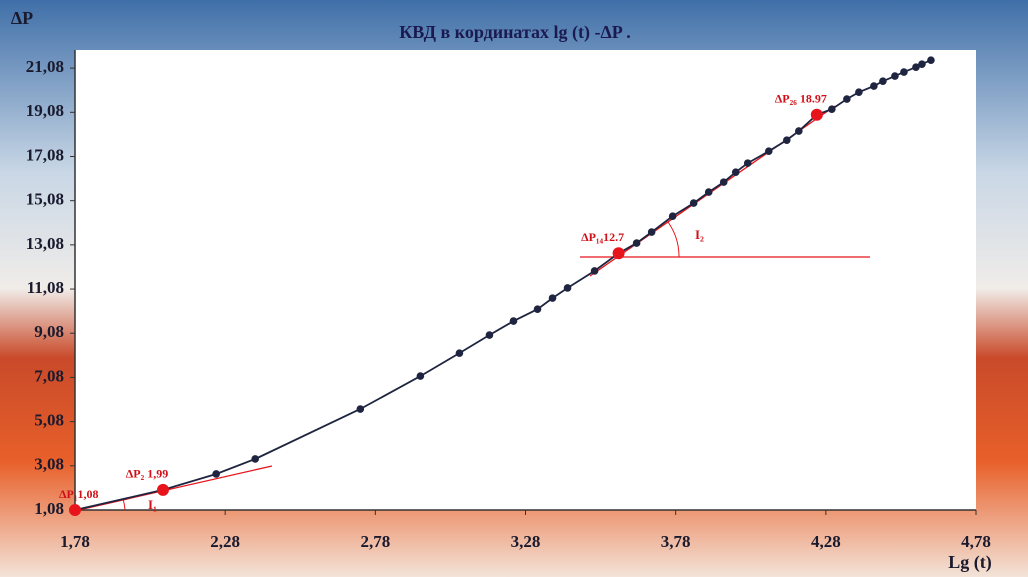 The image size is (1028, 577). I want to click on x-tick-label: 2,28, so click(225, 541).